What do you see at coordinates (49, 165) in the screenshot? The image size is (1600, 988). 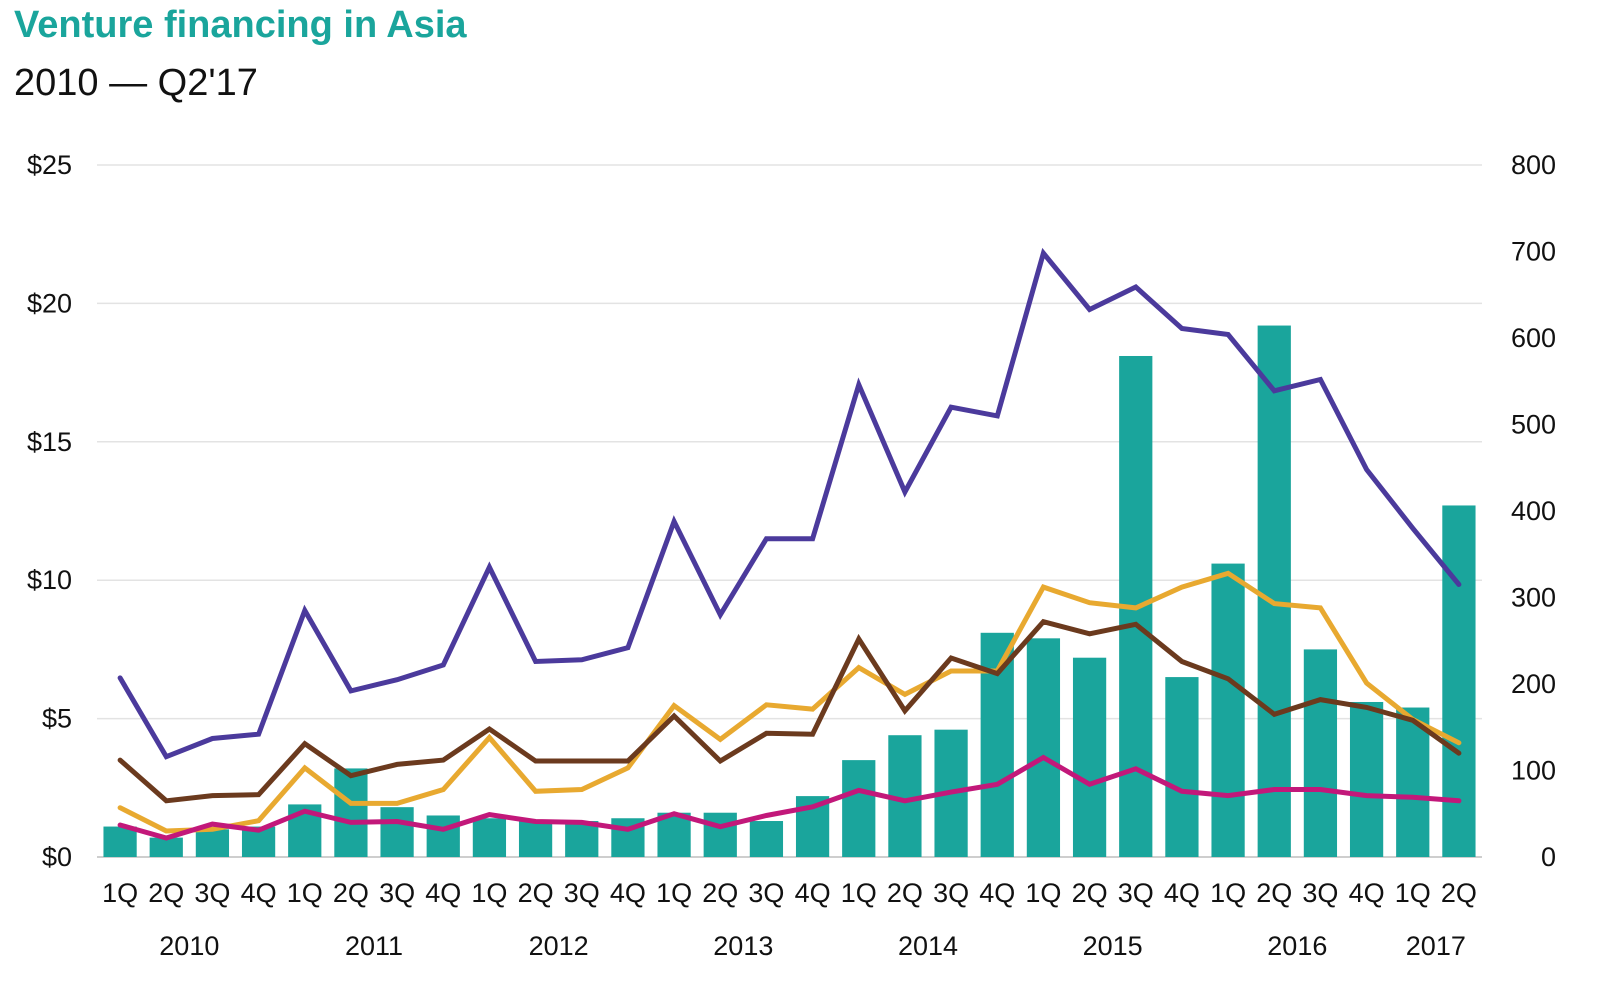 I see `y-tick-label: $25` at bounding box center [49, 165].